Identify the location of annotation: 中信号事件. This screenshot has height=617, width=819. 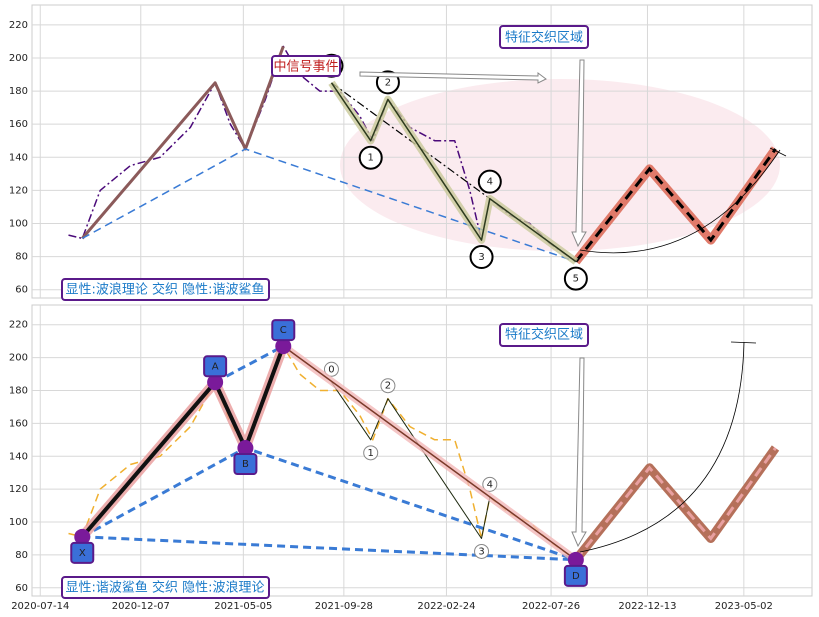
(305, 67).